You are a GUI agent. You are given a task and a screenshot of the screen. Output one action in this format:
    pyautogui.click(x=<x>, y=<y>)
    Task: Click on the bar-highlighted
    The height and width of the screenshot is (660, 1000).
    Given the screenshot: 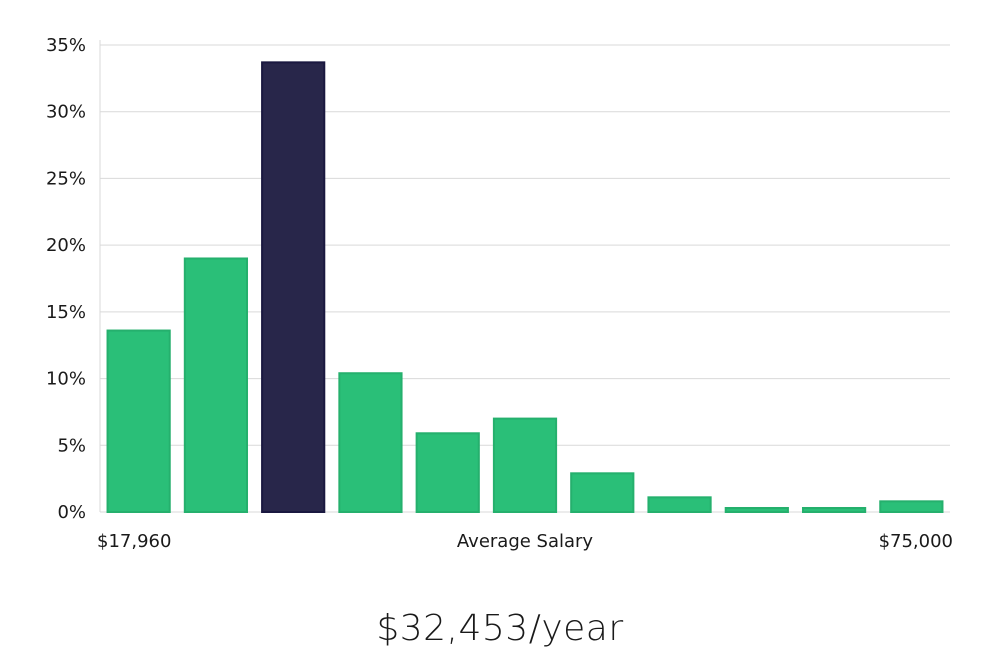 What is the action you would take?
    pyautogui.click(x=293, y=287)
    